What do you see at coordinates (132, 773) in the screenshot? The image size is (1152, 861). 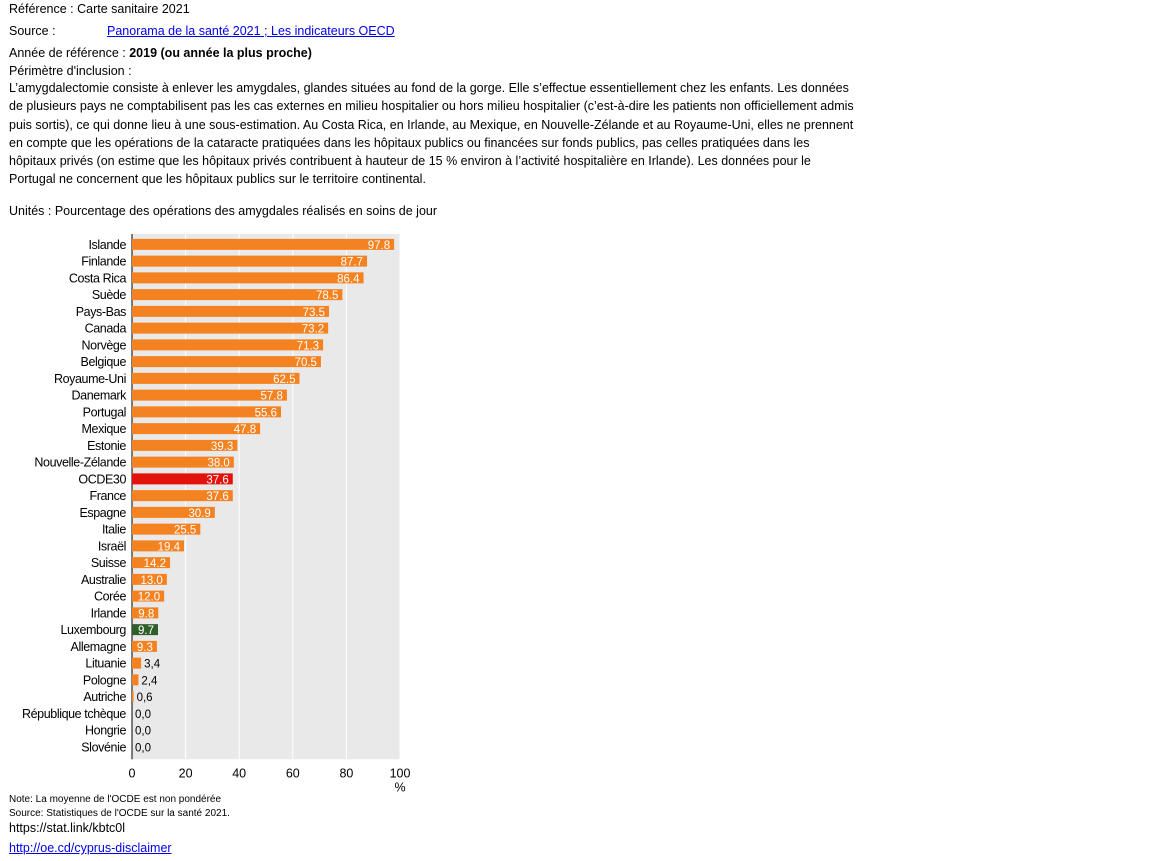 I see `x-tick-label: 0` at bounding box center [132, 773].